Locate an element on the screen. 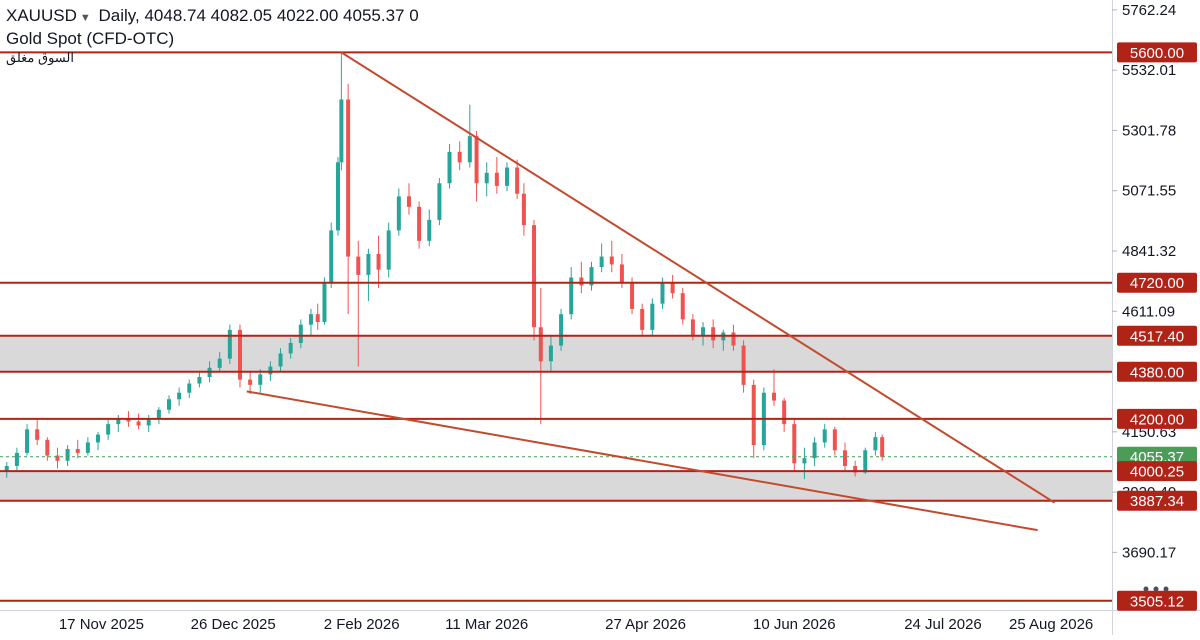  time-tick-label: 17 Nov 2025 is located at coordinates (101, 624).